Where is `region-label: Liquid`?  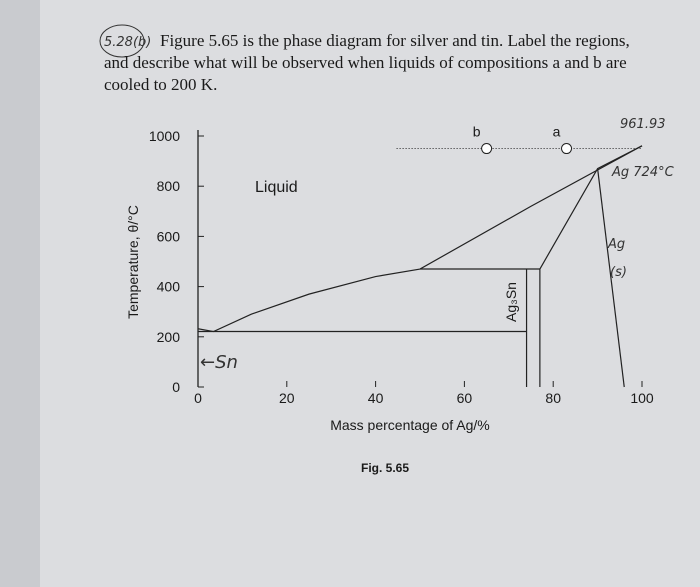 region-label: Liquid is located at coordinates (276, 187).